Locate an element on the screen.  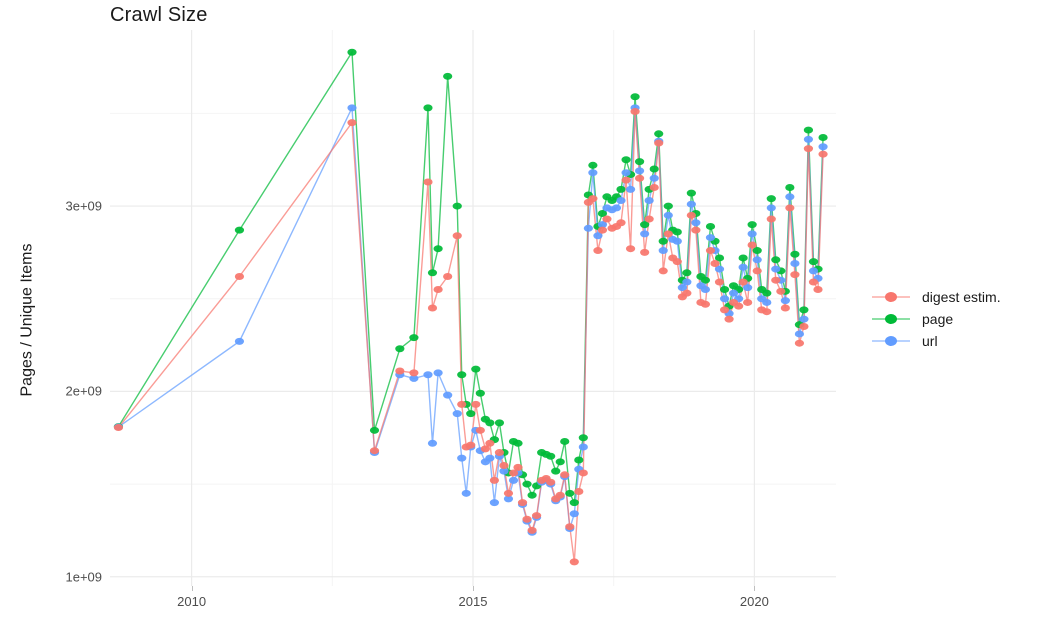
y-axis-title-text: Pages / Unique Items is located at coordinates (26, 319).